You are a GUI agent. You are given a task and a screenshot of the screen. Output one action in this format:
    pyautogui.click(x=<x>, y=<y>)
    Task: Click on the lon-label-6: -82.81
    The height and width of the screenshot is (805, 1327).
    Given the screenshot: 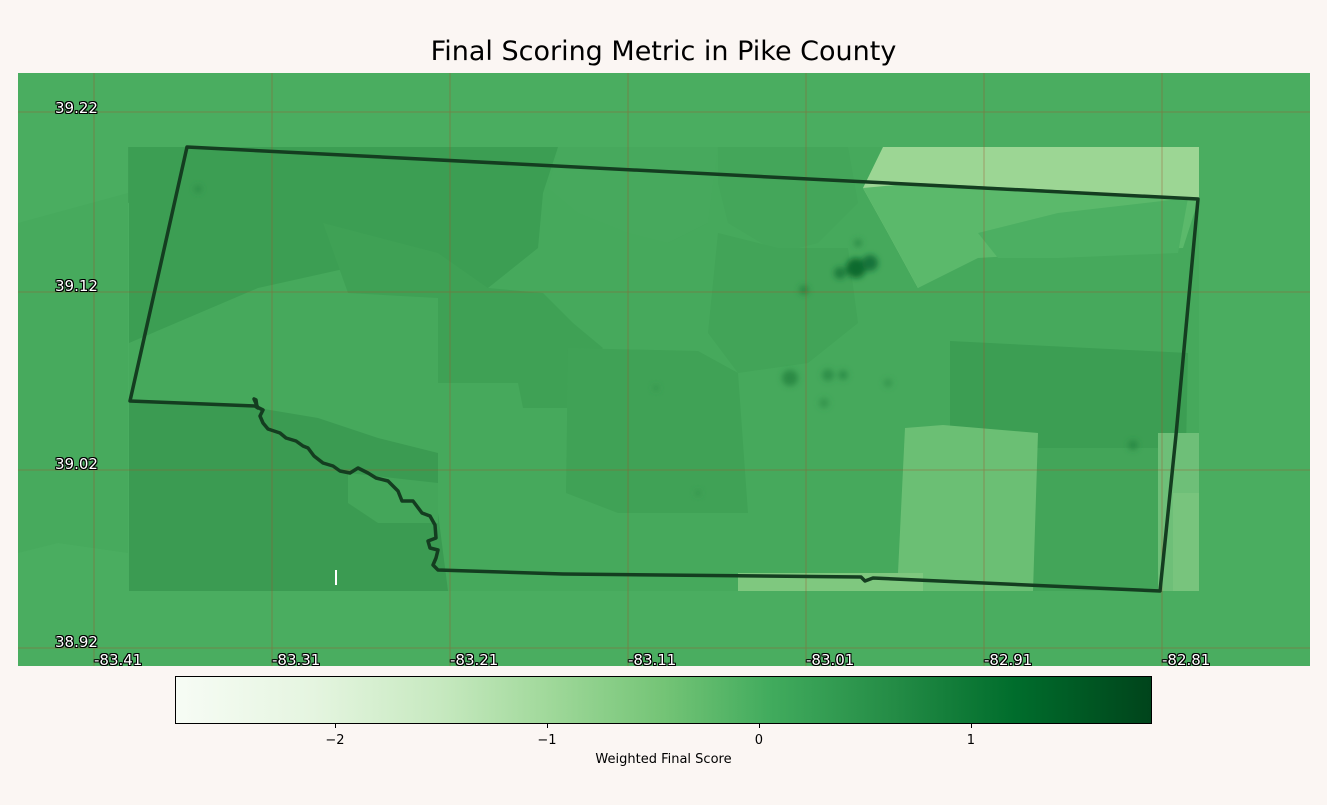 What is the action you would take?
    pyautogui.click(x=1186, y=659)
    